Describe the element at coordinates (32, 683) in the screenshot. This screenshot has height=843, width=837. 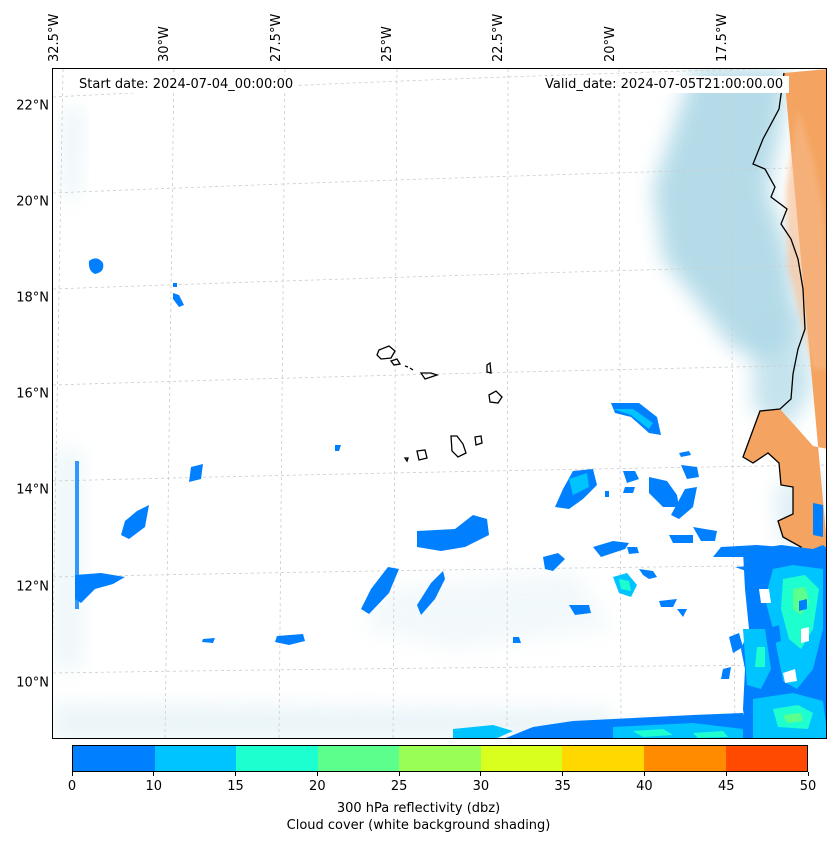
I see `lat-label-10n: 10°N` at that location.